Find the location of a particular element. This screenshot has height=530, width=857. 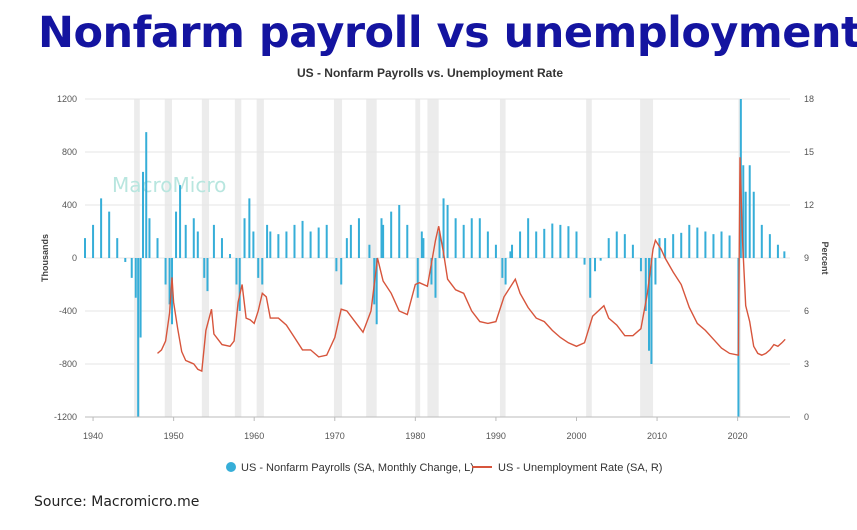

legend-payroll-marker is located at coordinates (231, 467).